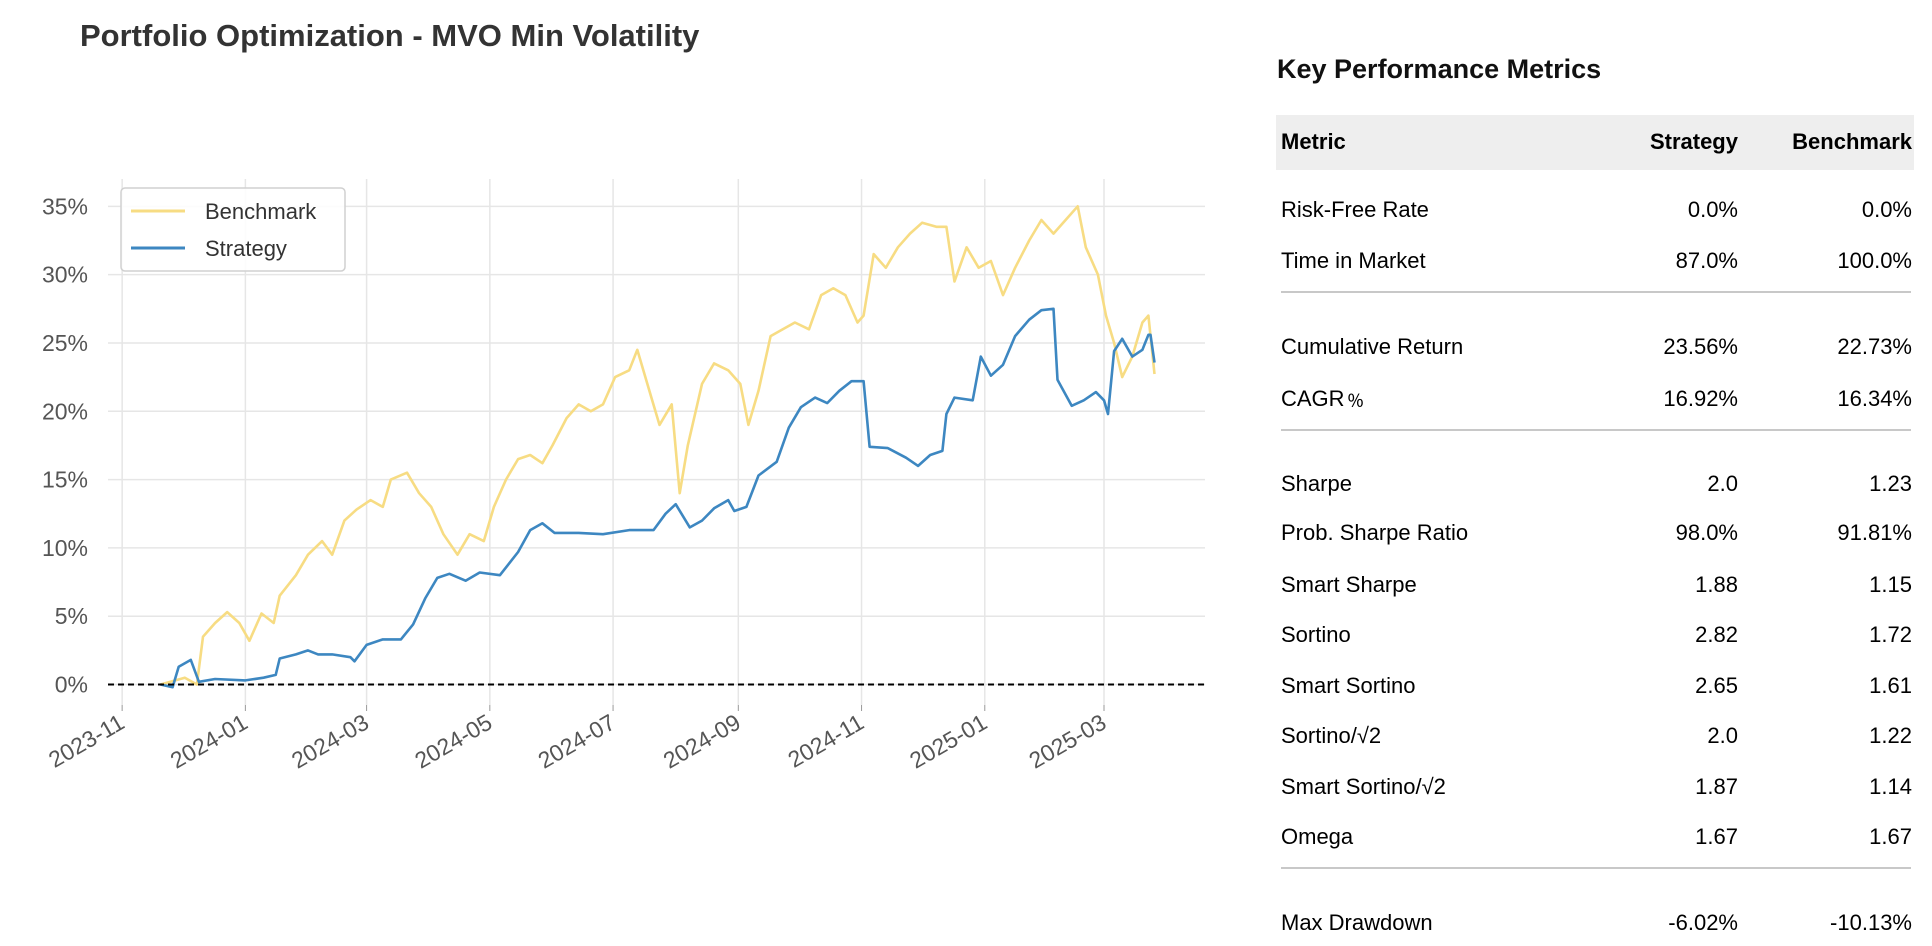 Image resolution: width=1932 pixels, height=946 pixels. Describe the element at coordinates (1852, 141) in the screenshot. I see `header-benchmark: Benchmark` at that location.